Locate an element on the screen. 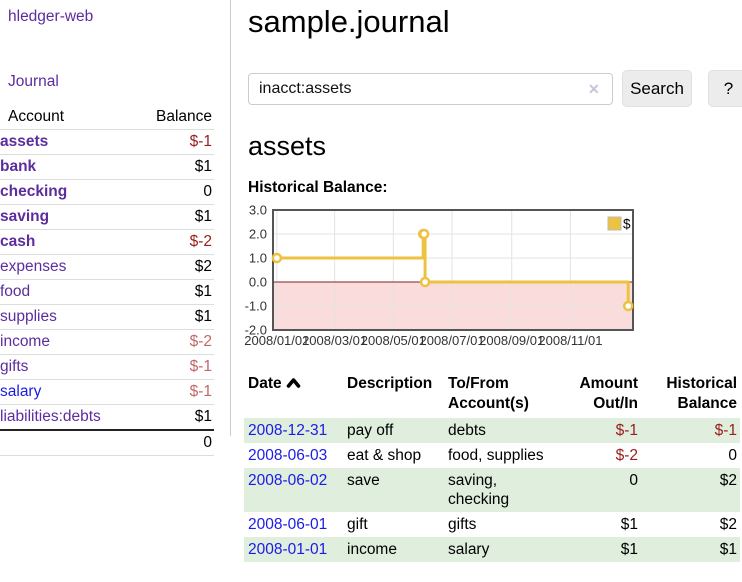 This screenshot has width=742, height=582. transaction-date-link: 2008-06-02 is located at coordinates (288, 480).